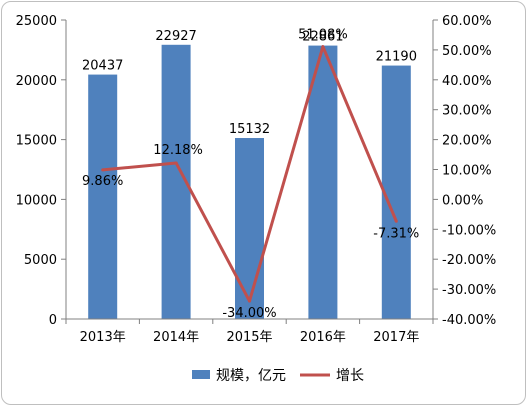 The height and width of the screenshot is (408, 529). Describe the element at coordinates (102, 181) in the screenshot. I see `line-data-label: 9.86%` at that location.